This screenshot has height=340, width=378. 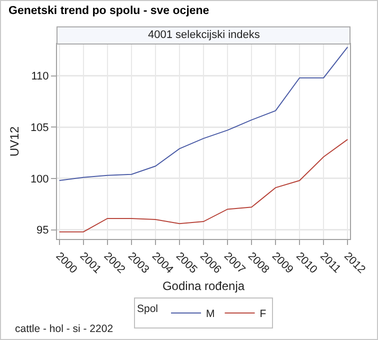 What do you see at coordinates (109, 11) in the screenshot?
I see `chart-title: Genetski trend po spolu - sve ocjene` at bounding box center [109, 11].